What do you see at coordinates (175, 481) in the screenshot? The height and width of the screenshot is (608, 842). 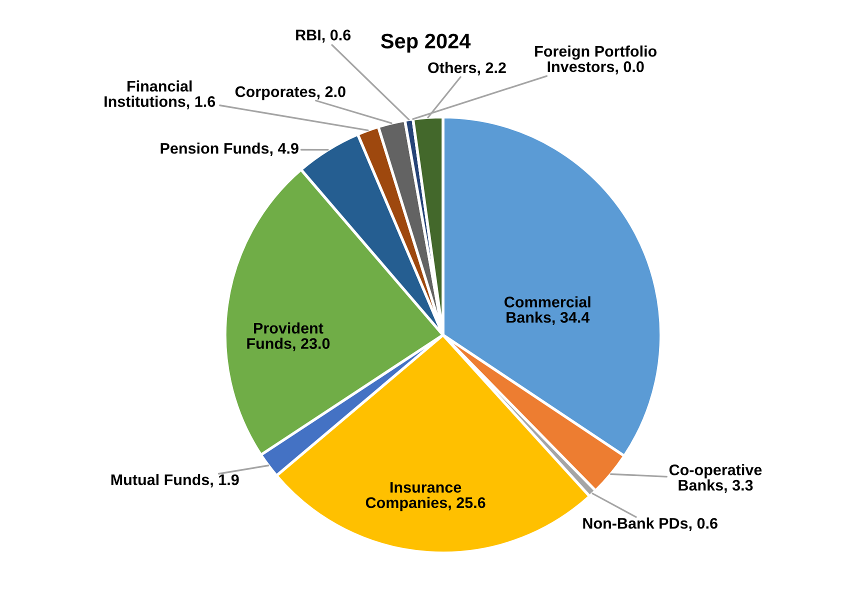 I see `slice-label: Mutual Funds, 1.9` at bounding box center [175, 481].